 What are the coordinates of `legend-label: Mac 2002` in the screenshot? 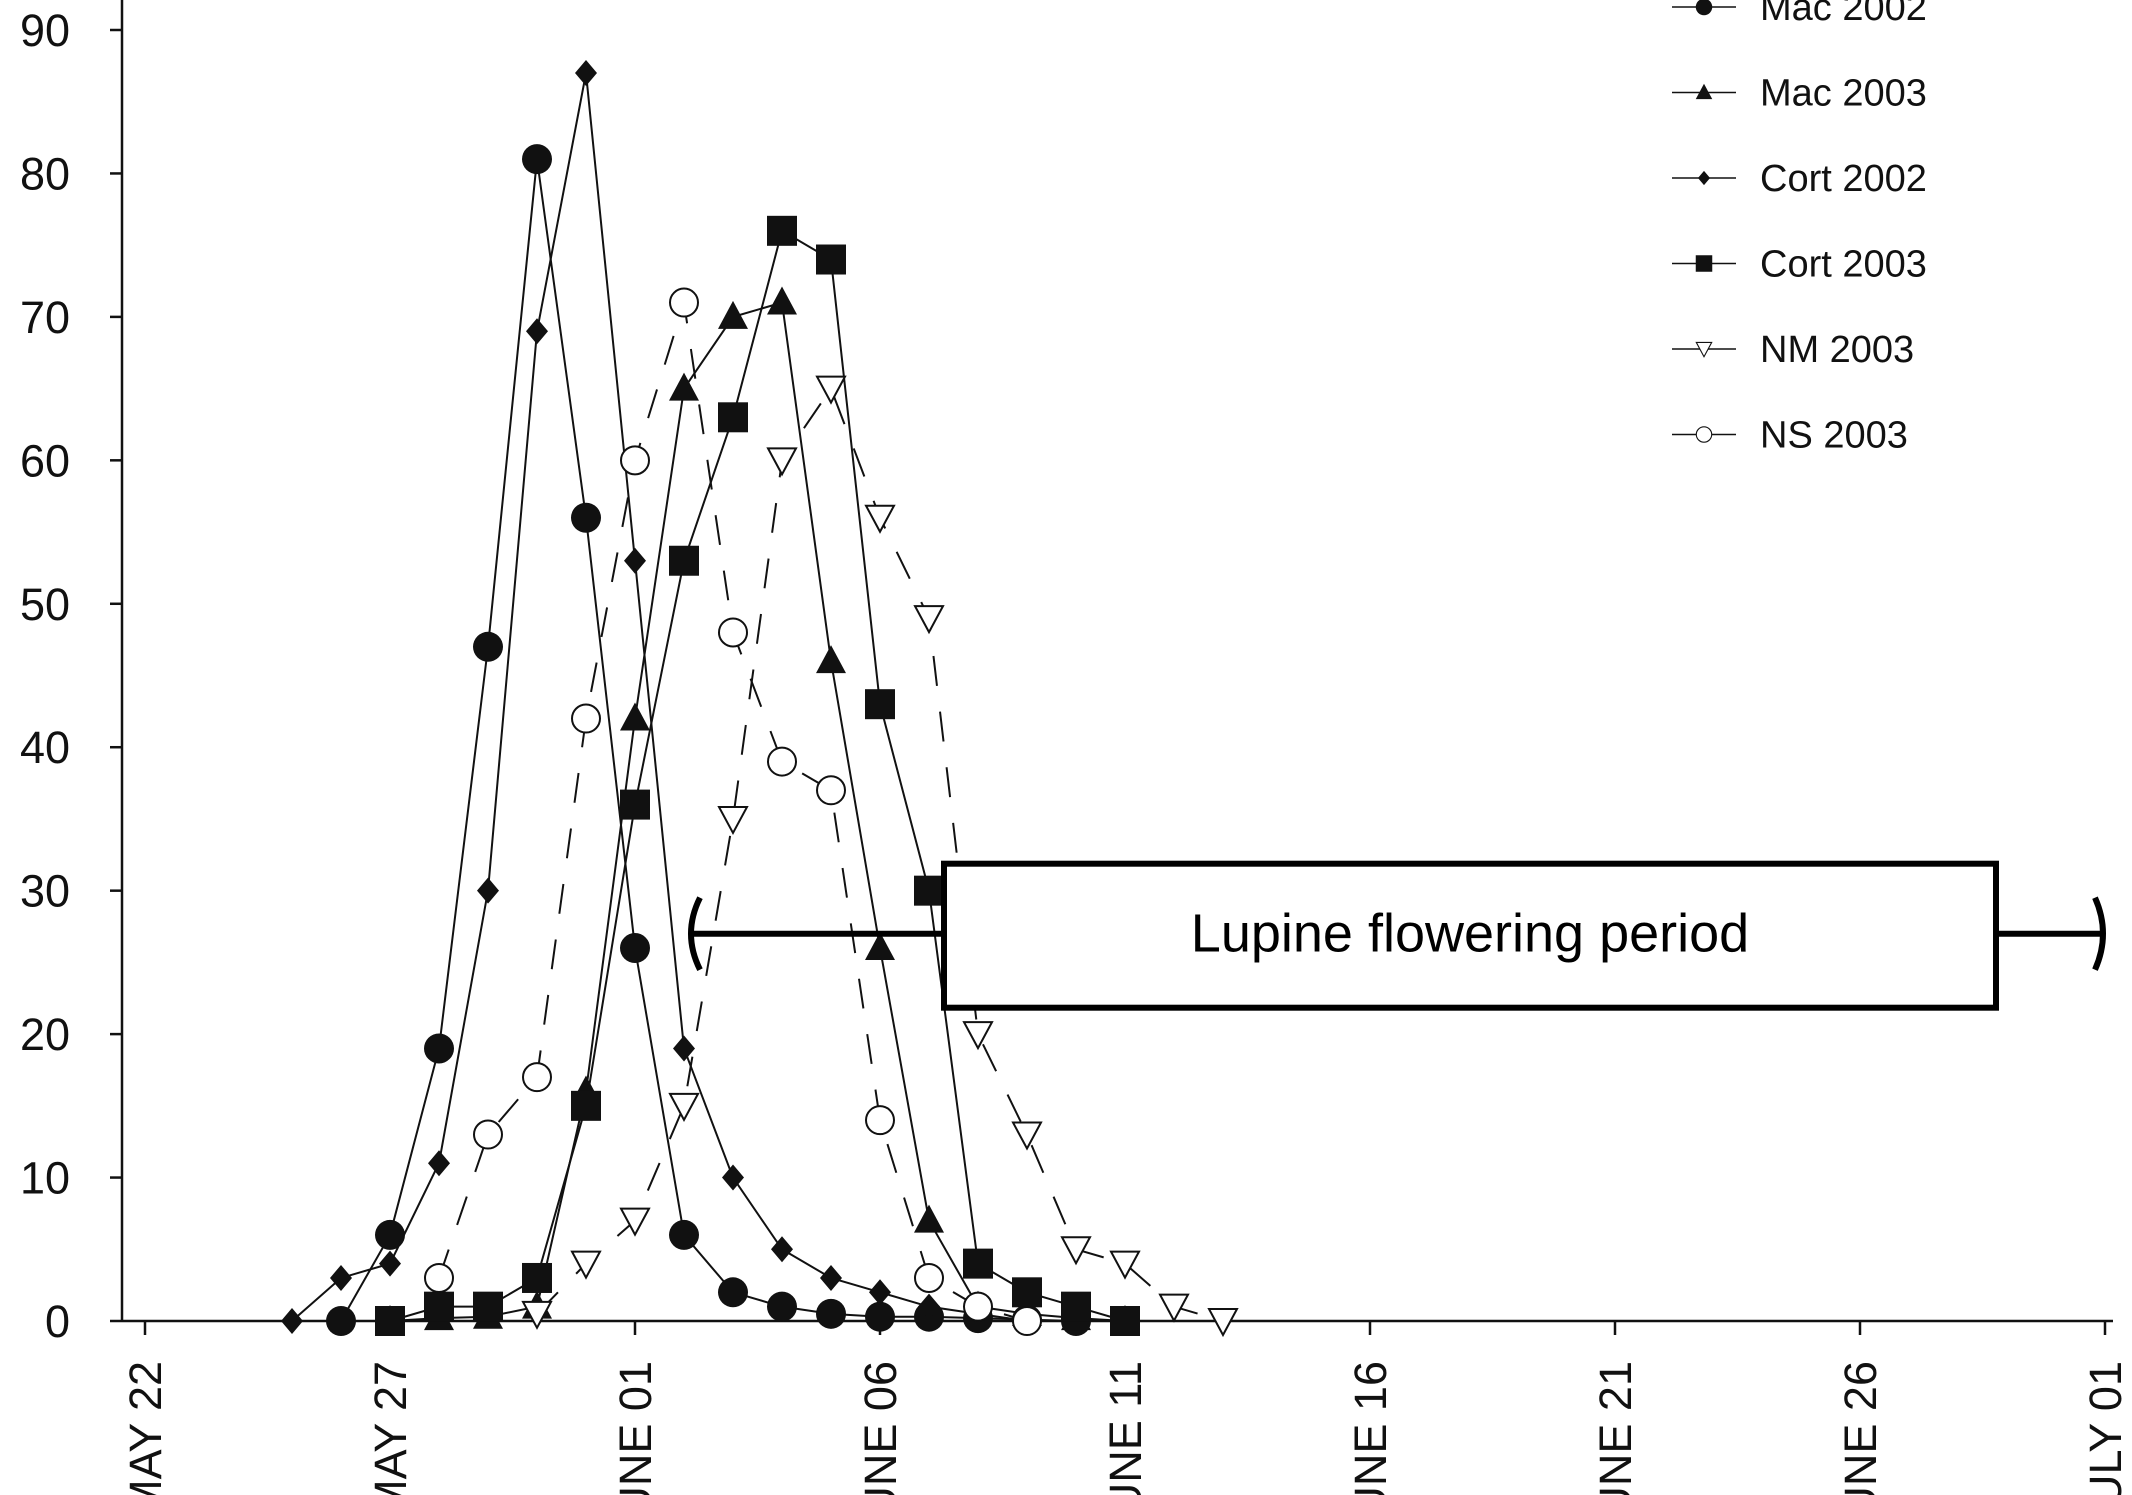 It's located at (1843, 14).